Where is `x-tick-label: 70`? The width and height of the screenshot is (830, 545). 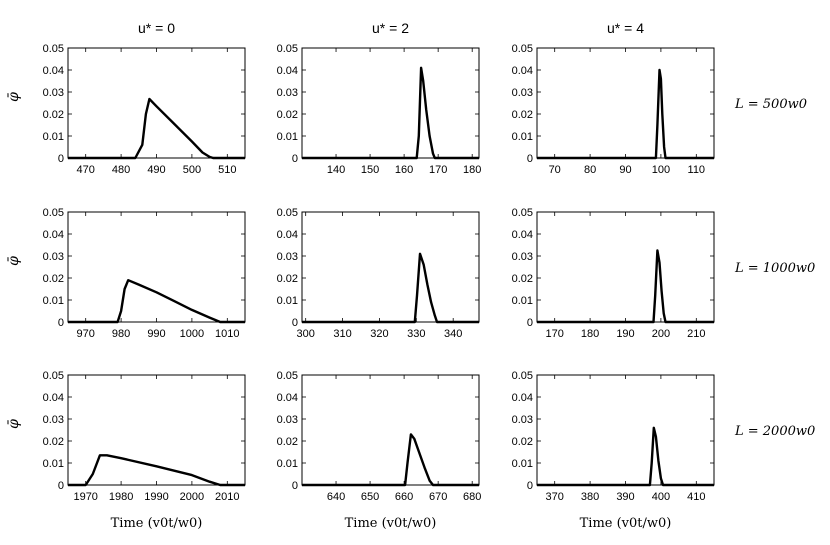 x-tick-label: 70 is located at coordinates (555, 170).